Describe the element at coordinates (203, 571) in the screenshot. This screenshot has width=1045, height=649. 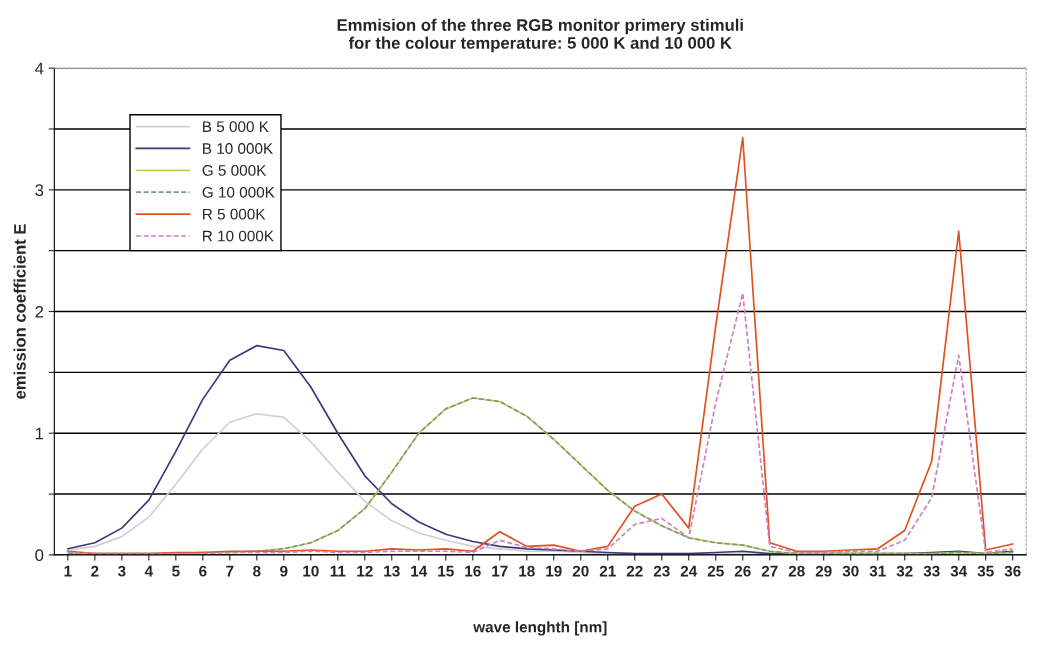
I see `x-tick-label: 6` at that location.